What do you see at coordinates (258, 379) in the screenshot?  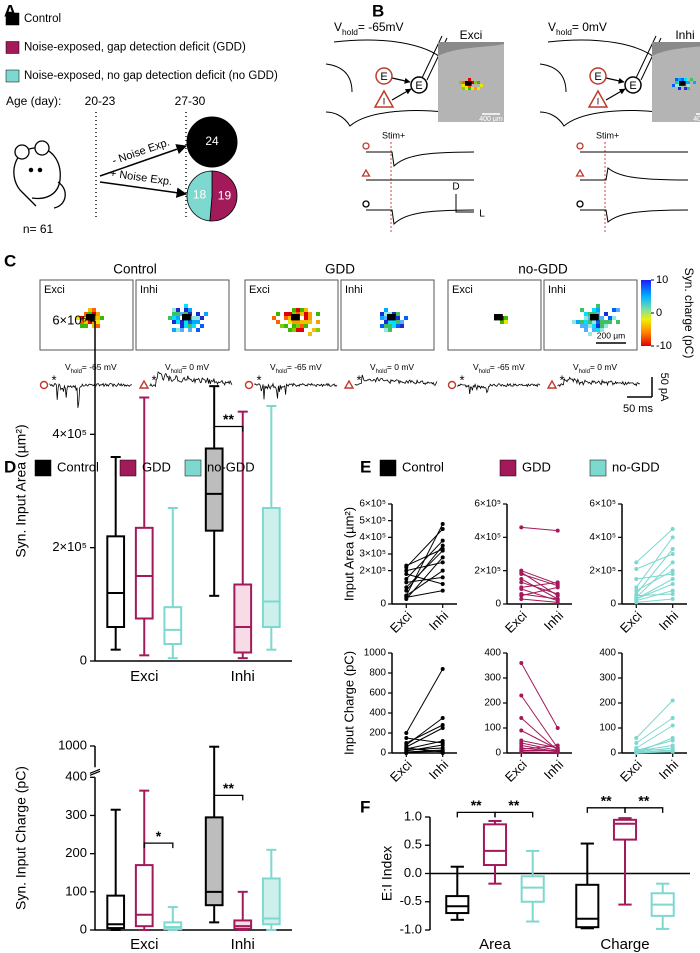 I see `stim-marker: *` at bounding box center [258, 379].